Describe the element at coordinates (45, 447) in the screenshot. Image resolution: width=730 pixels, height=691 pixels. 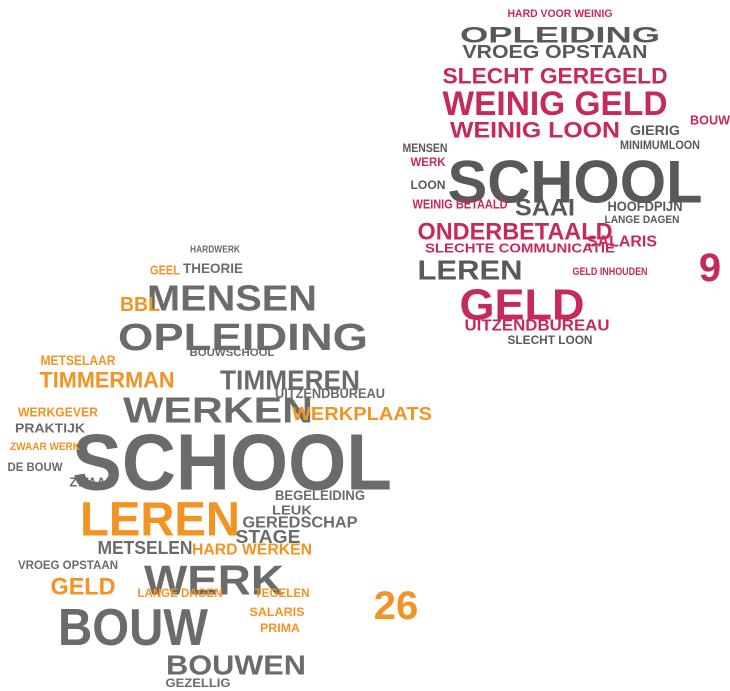
I see `word: ZWAAR WERK` at that location.